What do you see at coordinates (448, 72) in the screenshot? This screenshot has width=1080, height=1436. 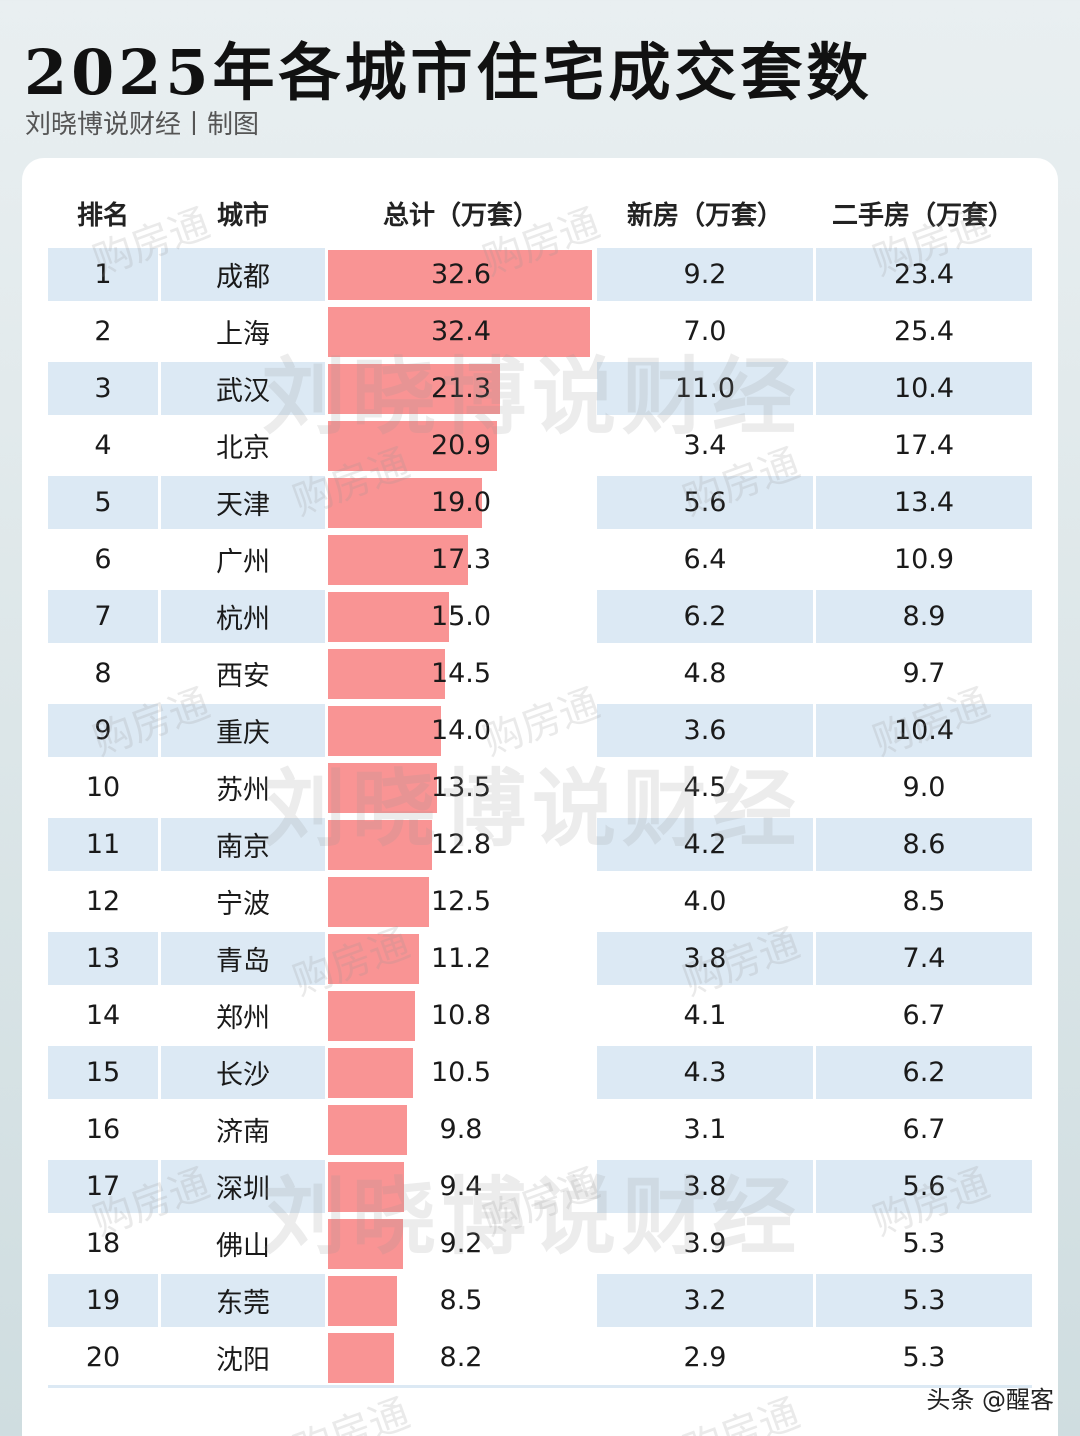 I see `page-title: 2025年各城市住宅成交套数` at bounding box center [448, 72].